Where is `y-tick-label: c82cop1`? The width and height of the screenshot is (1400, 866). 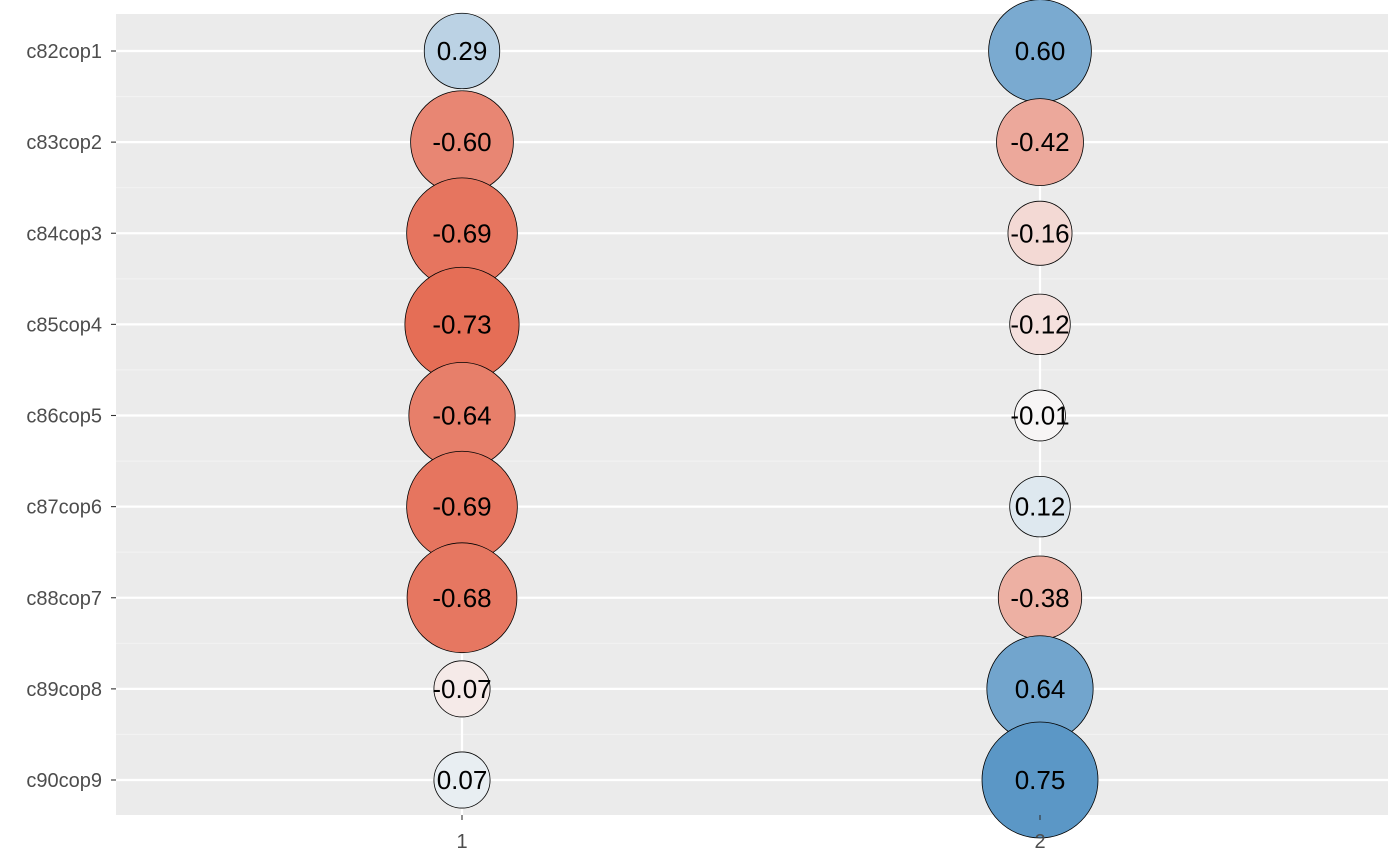
y-tick-label: c82cop1 is located at coordinates (64, 52).